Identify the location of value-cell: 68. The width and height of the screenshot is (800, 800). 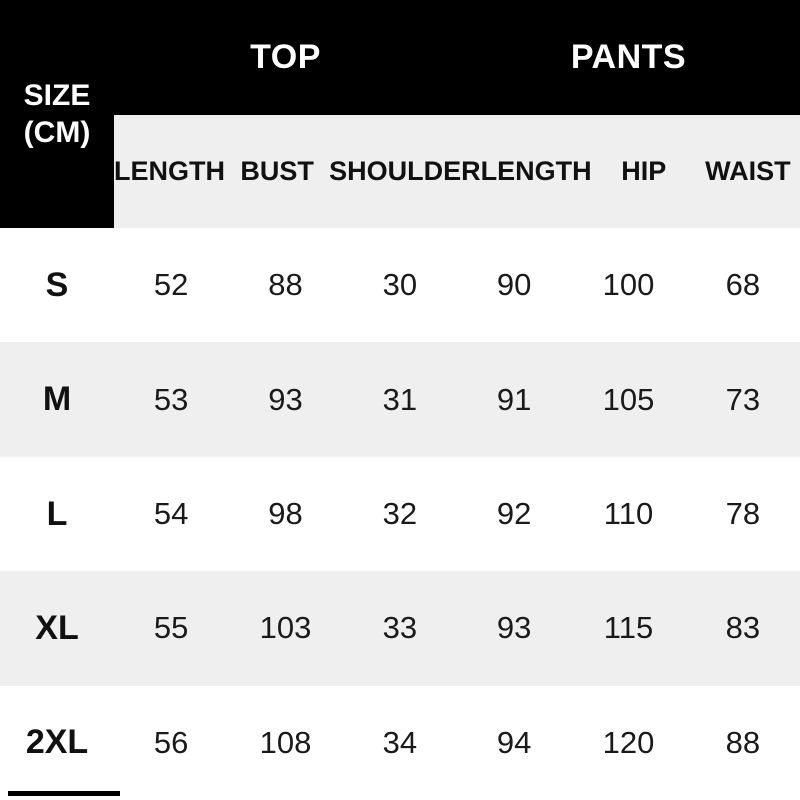
(743, 285).